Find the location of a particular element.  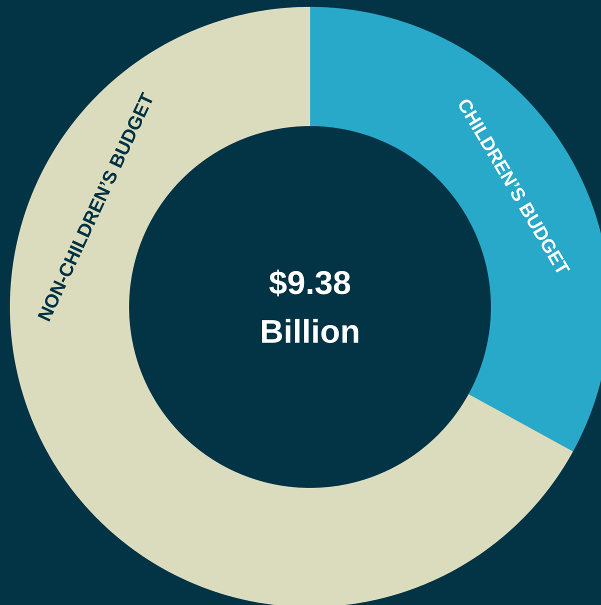

text: Billion is located at coordinates (310, 331).